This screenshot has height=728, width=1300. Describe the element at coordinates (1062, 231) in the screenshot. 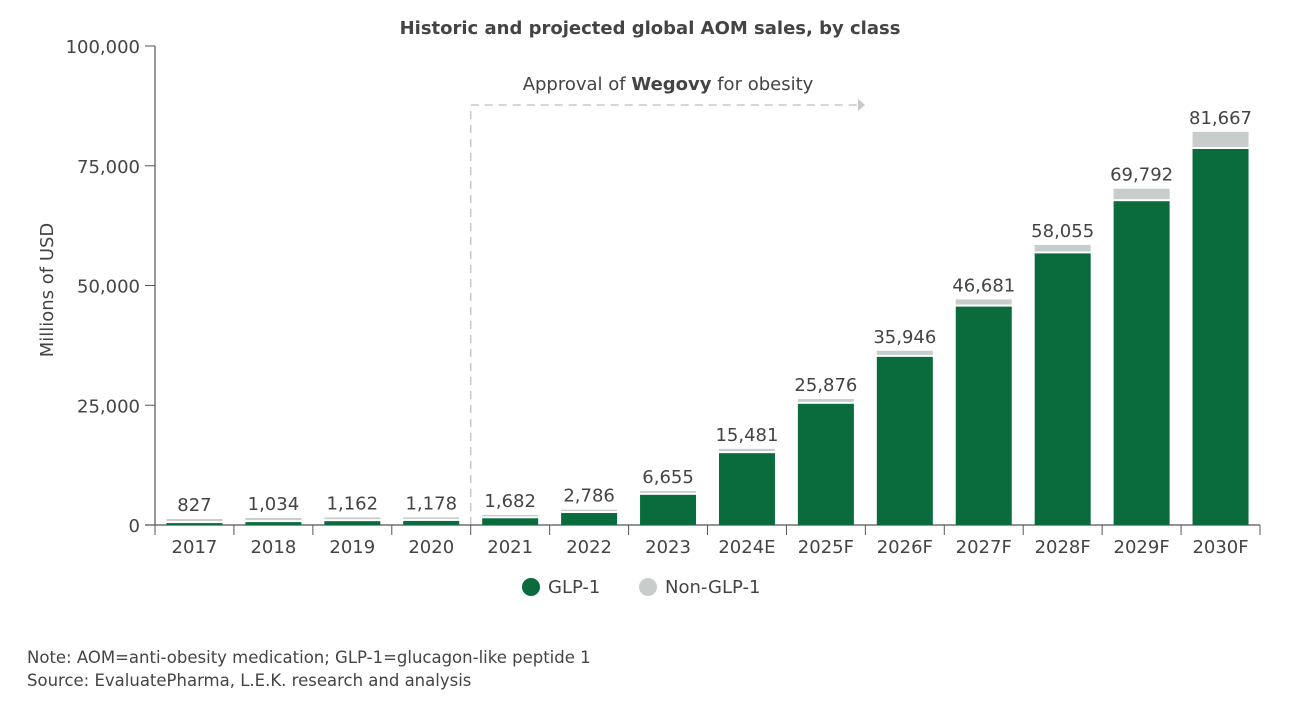

I see `total-label: 58,055` at that location.